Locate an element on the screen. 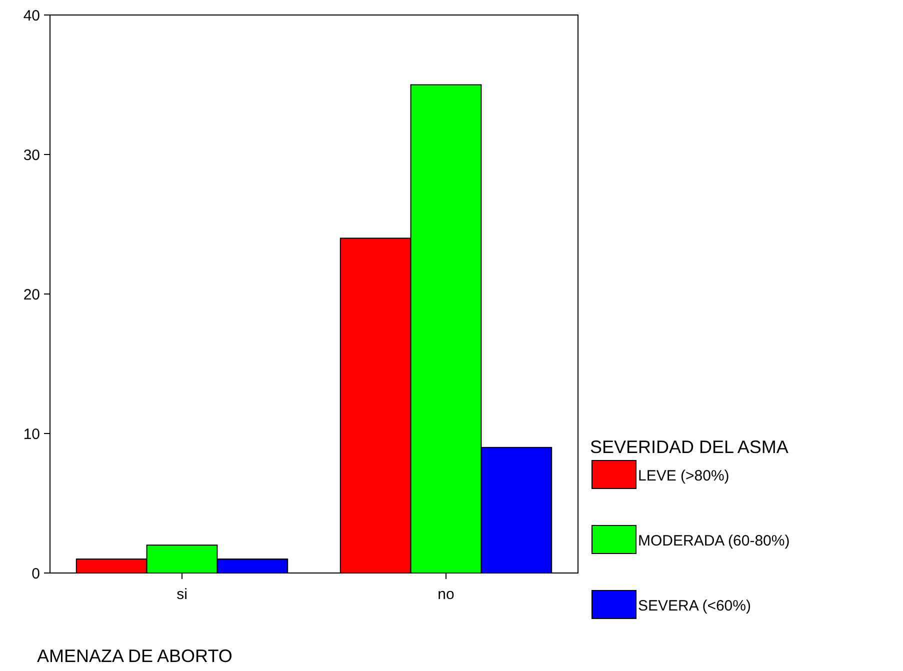  y-tick-label: 30 is located at coordinates (31, 155).